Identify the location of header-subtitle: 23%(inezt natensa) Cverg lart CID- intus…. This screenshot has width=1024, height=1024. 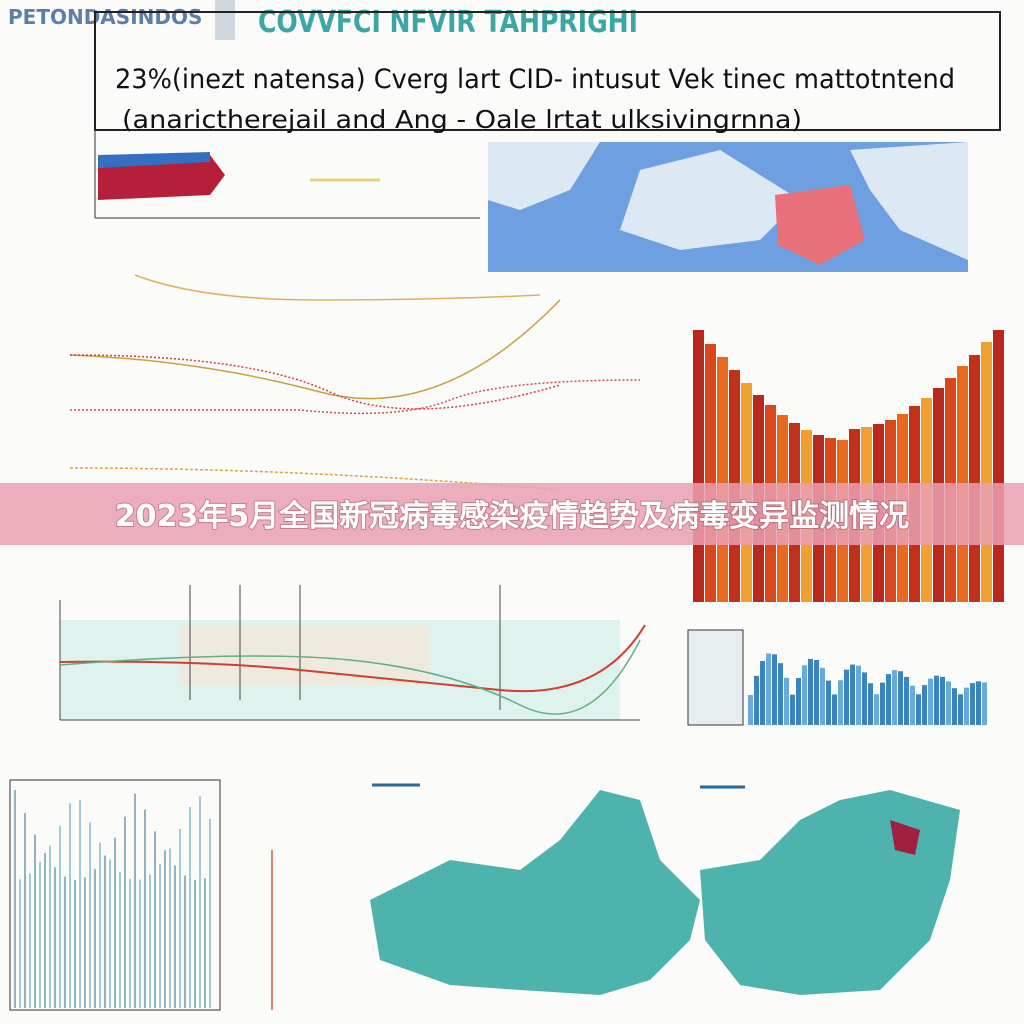
(535, 79).